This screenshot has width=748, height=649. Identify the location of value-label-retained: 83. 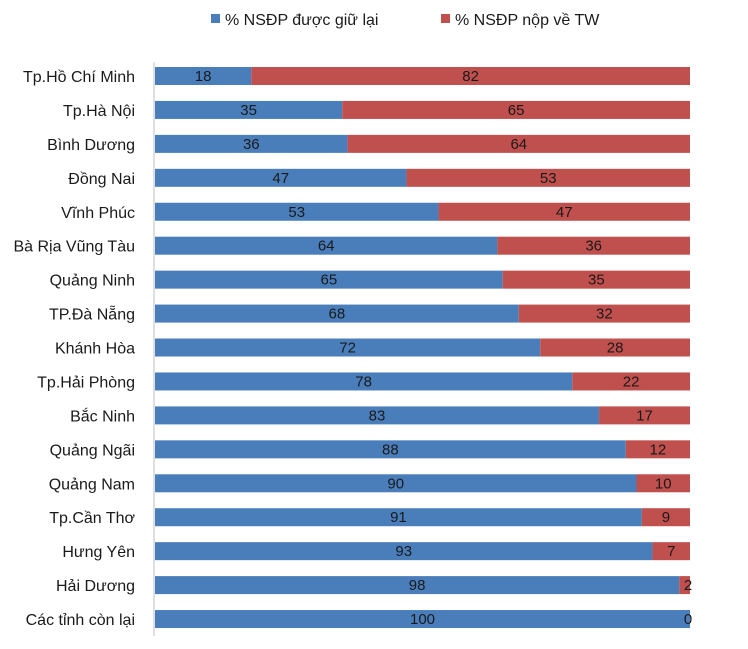
(377, 415).